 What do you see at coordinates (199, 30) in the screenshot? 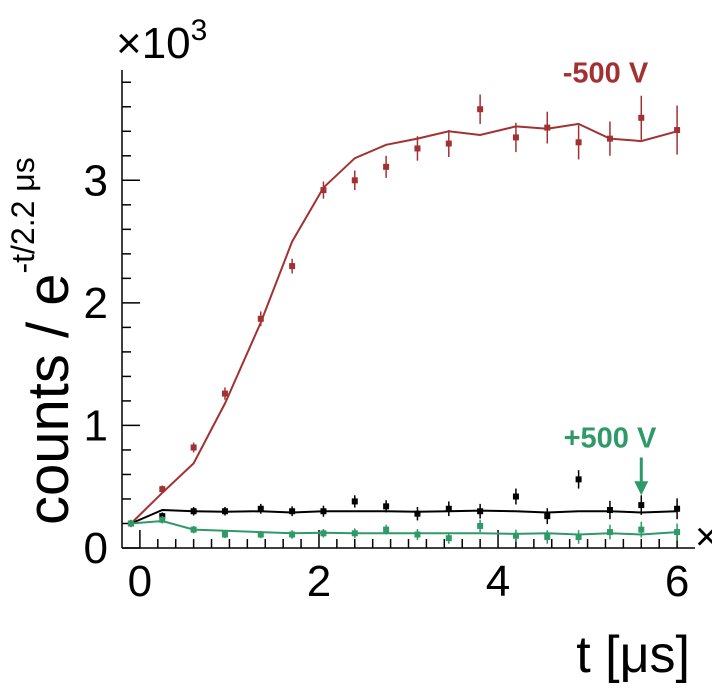
I see `y-multiplier-exponent: 3` at bounding box center [199, 30].